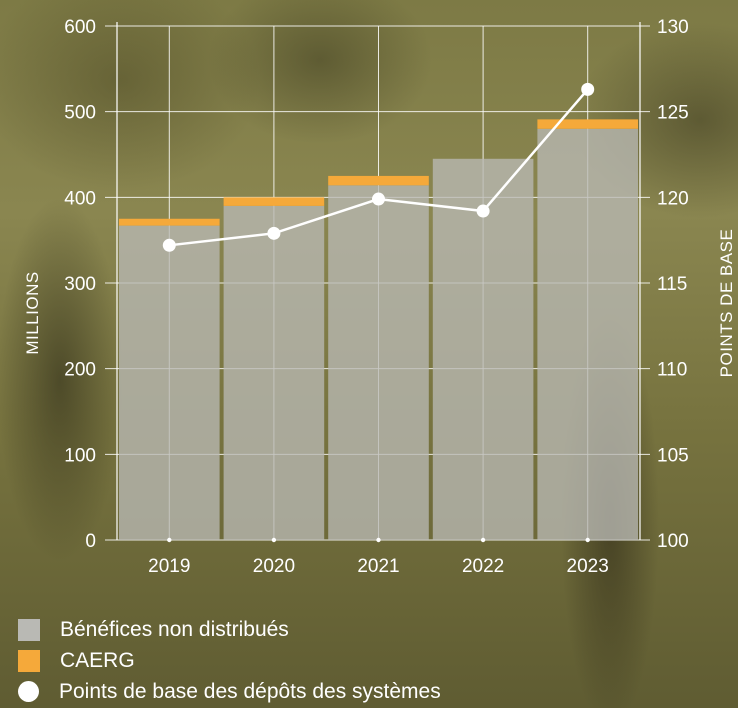 The width and height of the screenshot is (738, 708). Describe the element at coordinates (80, 455) in the screenshot. I see `y-left-tick-label: 100` at that location.